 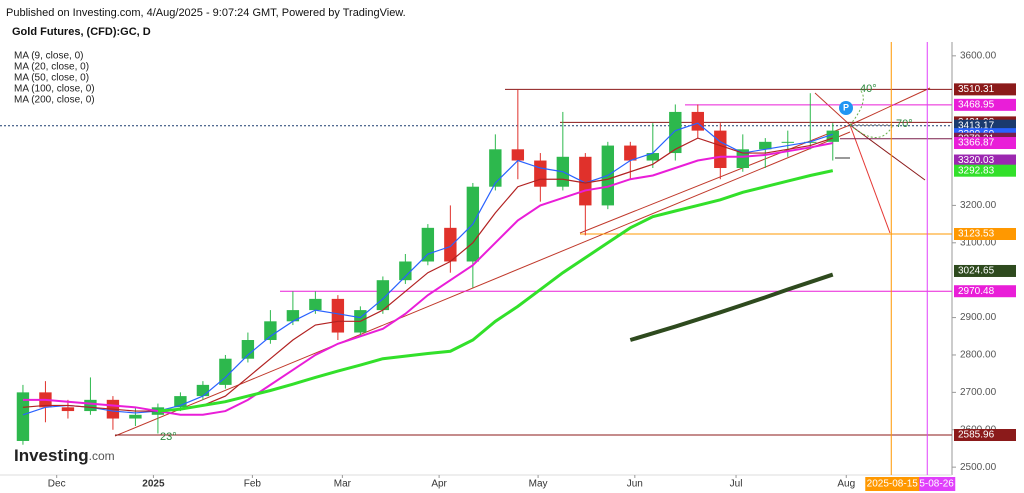 What do you see at coordinates (51, 67) in the screenshot?
I see `legend-entry: MA (20, close, 0)` at bounding box center [51, 67].